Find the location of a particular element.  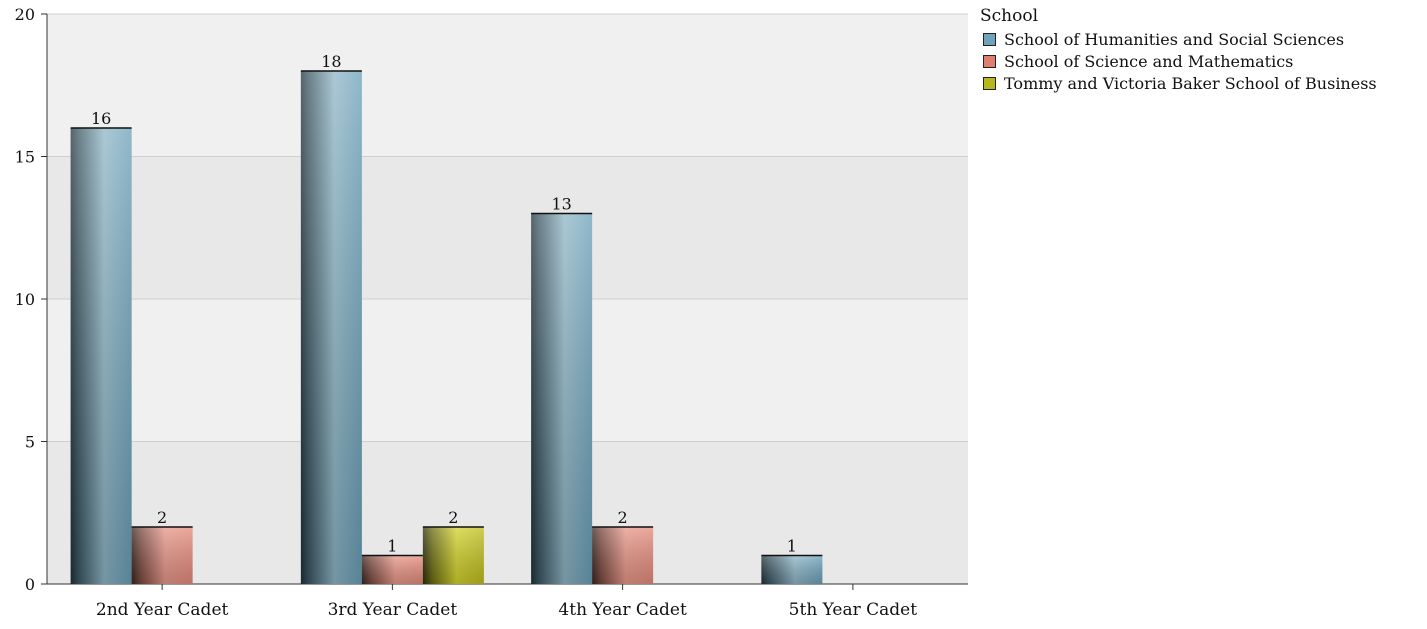

y-tick-label: 10 is located at coordinates (25, 299).